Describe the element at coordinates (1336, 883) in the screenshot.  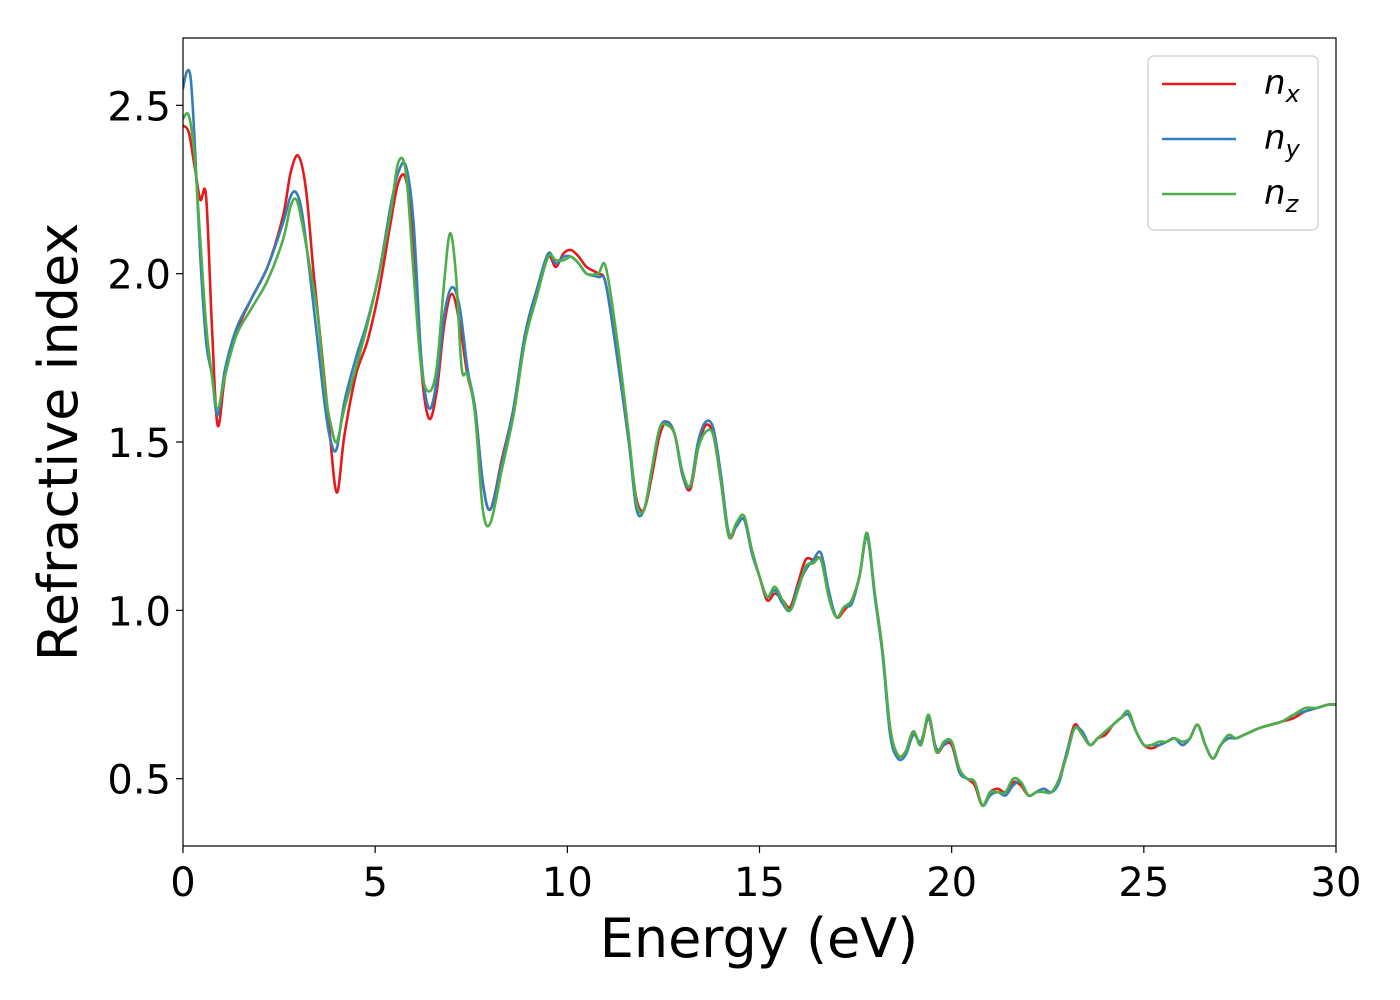
I see `x-tick-label: 30` at that location.